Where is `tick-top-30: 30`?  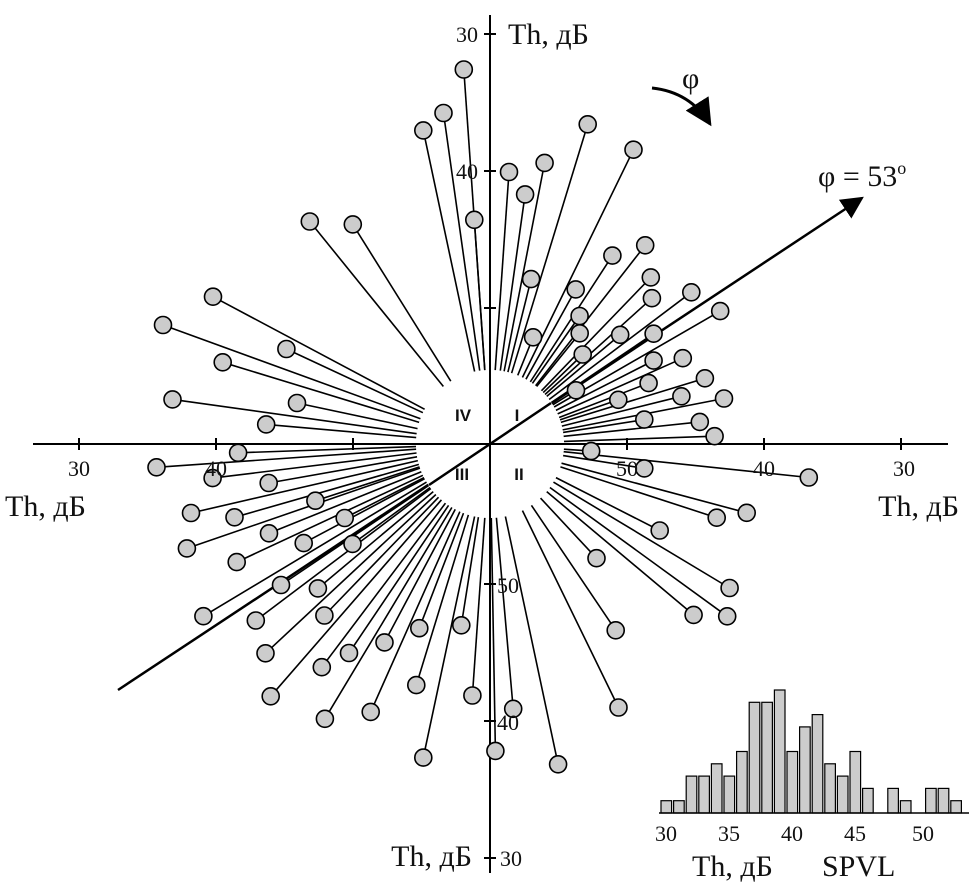
tick-top-30: 30 is located at coordinates (467, 34).